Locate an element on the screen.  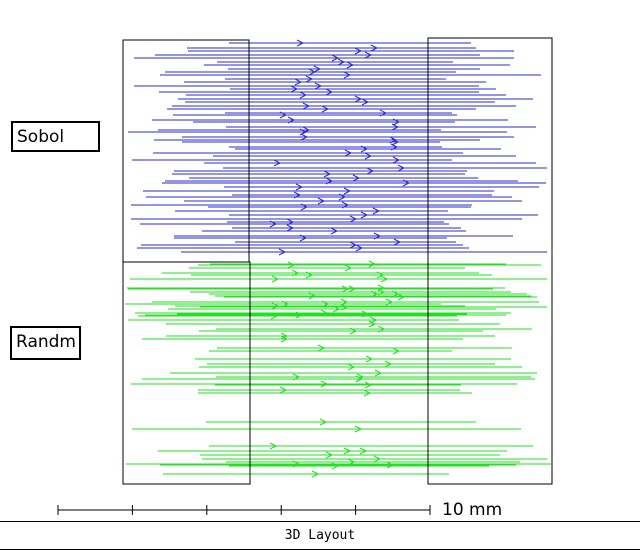
status-bar: 3D Layout is located at coordinates (320, 535).